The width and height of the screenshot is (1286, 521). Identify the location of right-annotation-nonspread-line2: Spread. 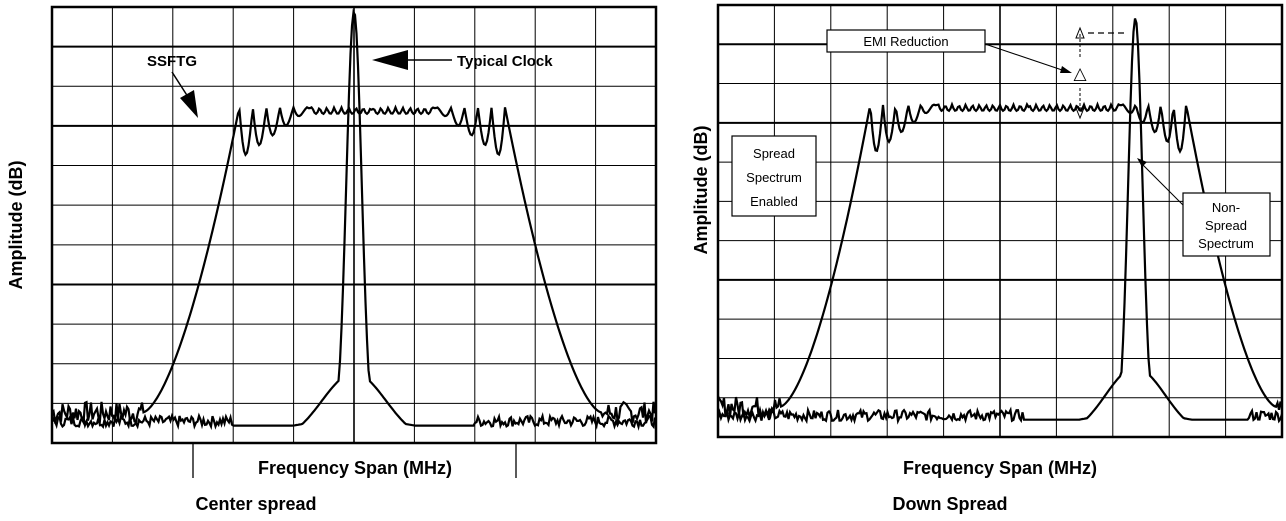
(1226, 225).